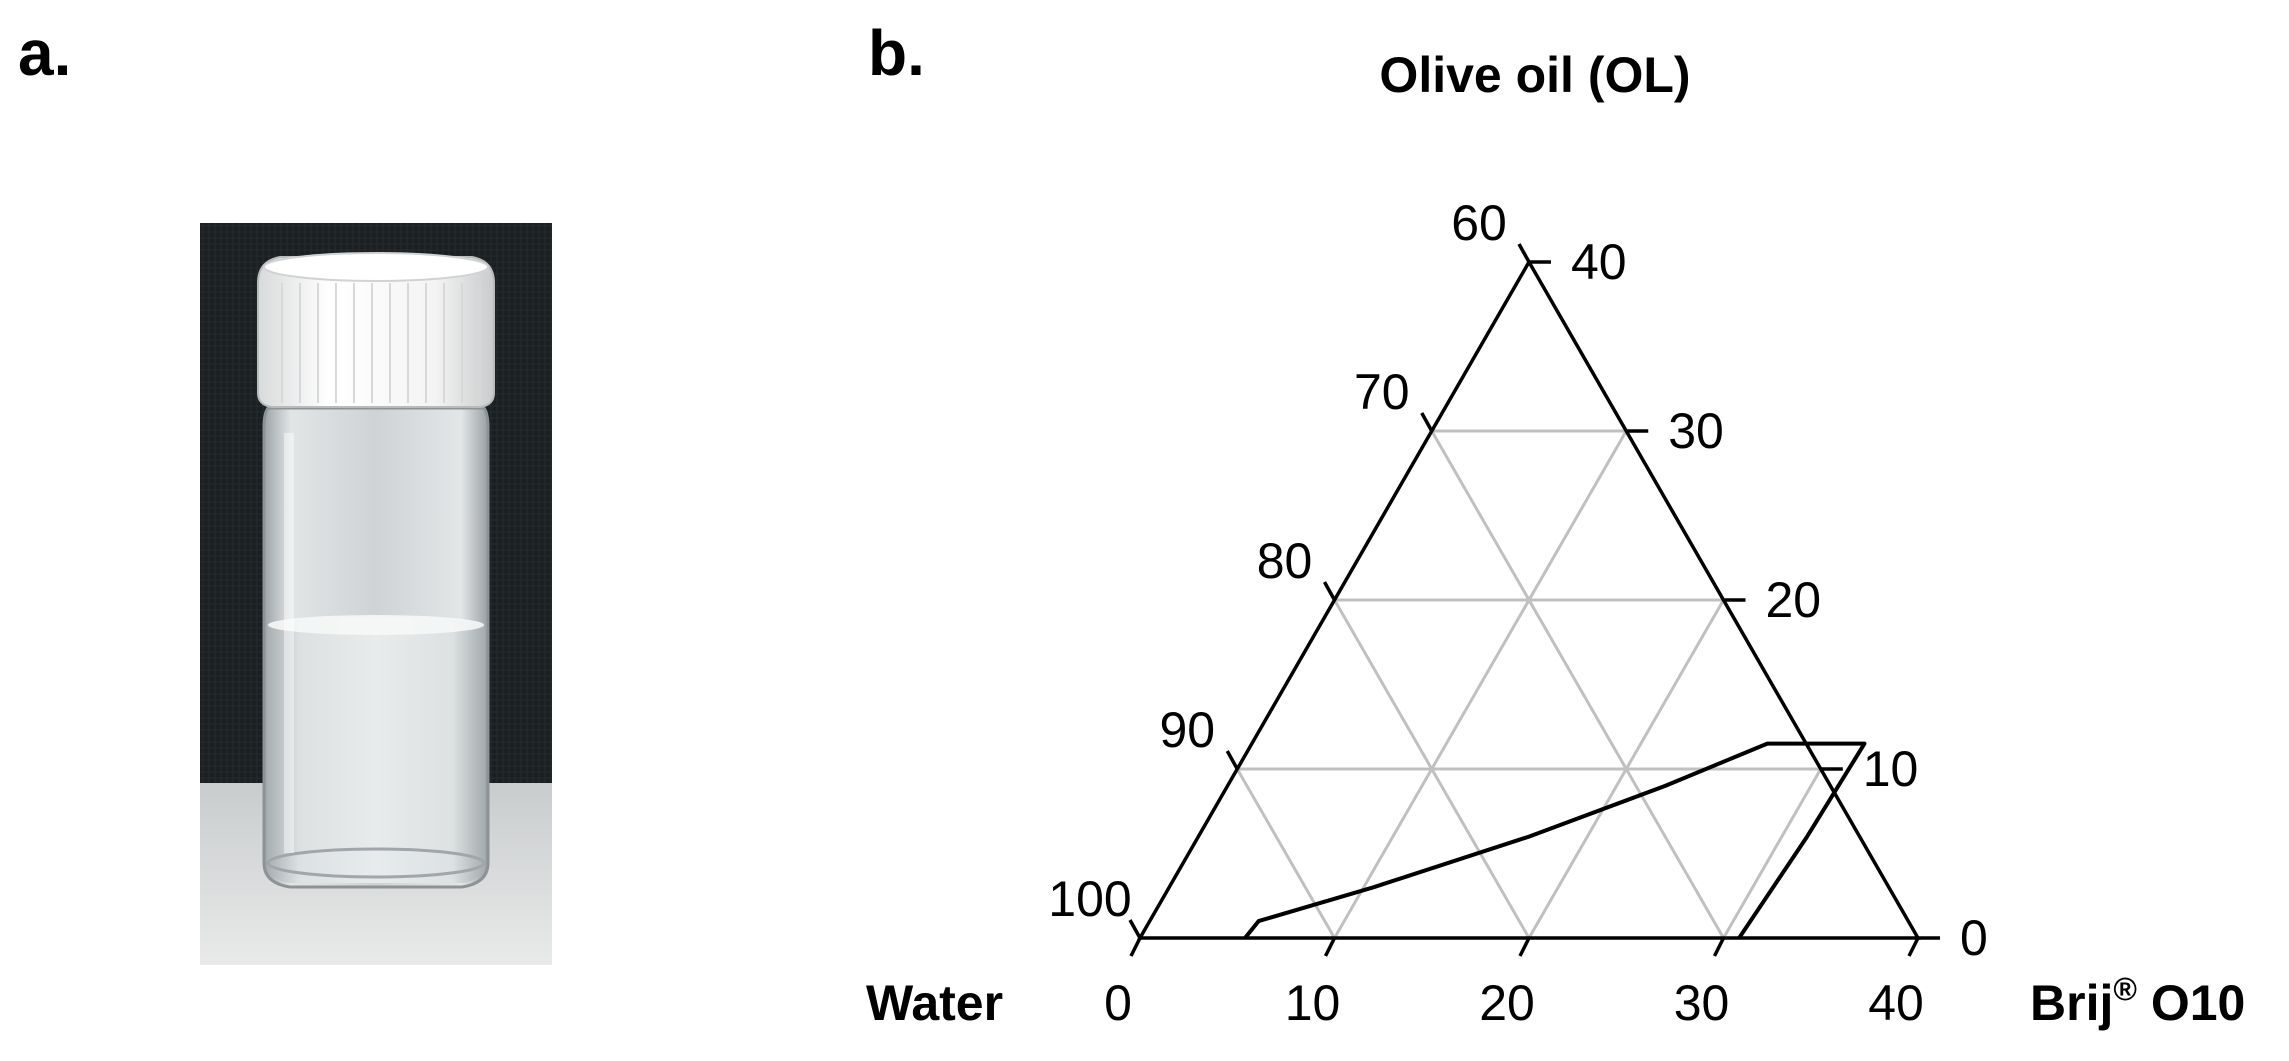 This screenshot has width=2289, height=1061. What do you see at coordinates (1696, 431) in the screenshot?
I see `oil-tick-label-30: 30` at bounding box center [1696, 431].